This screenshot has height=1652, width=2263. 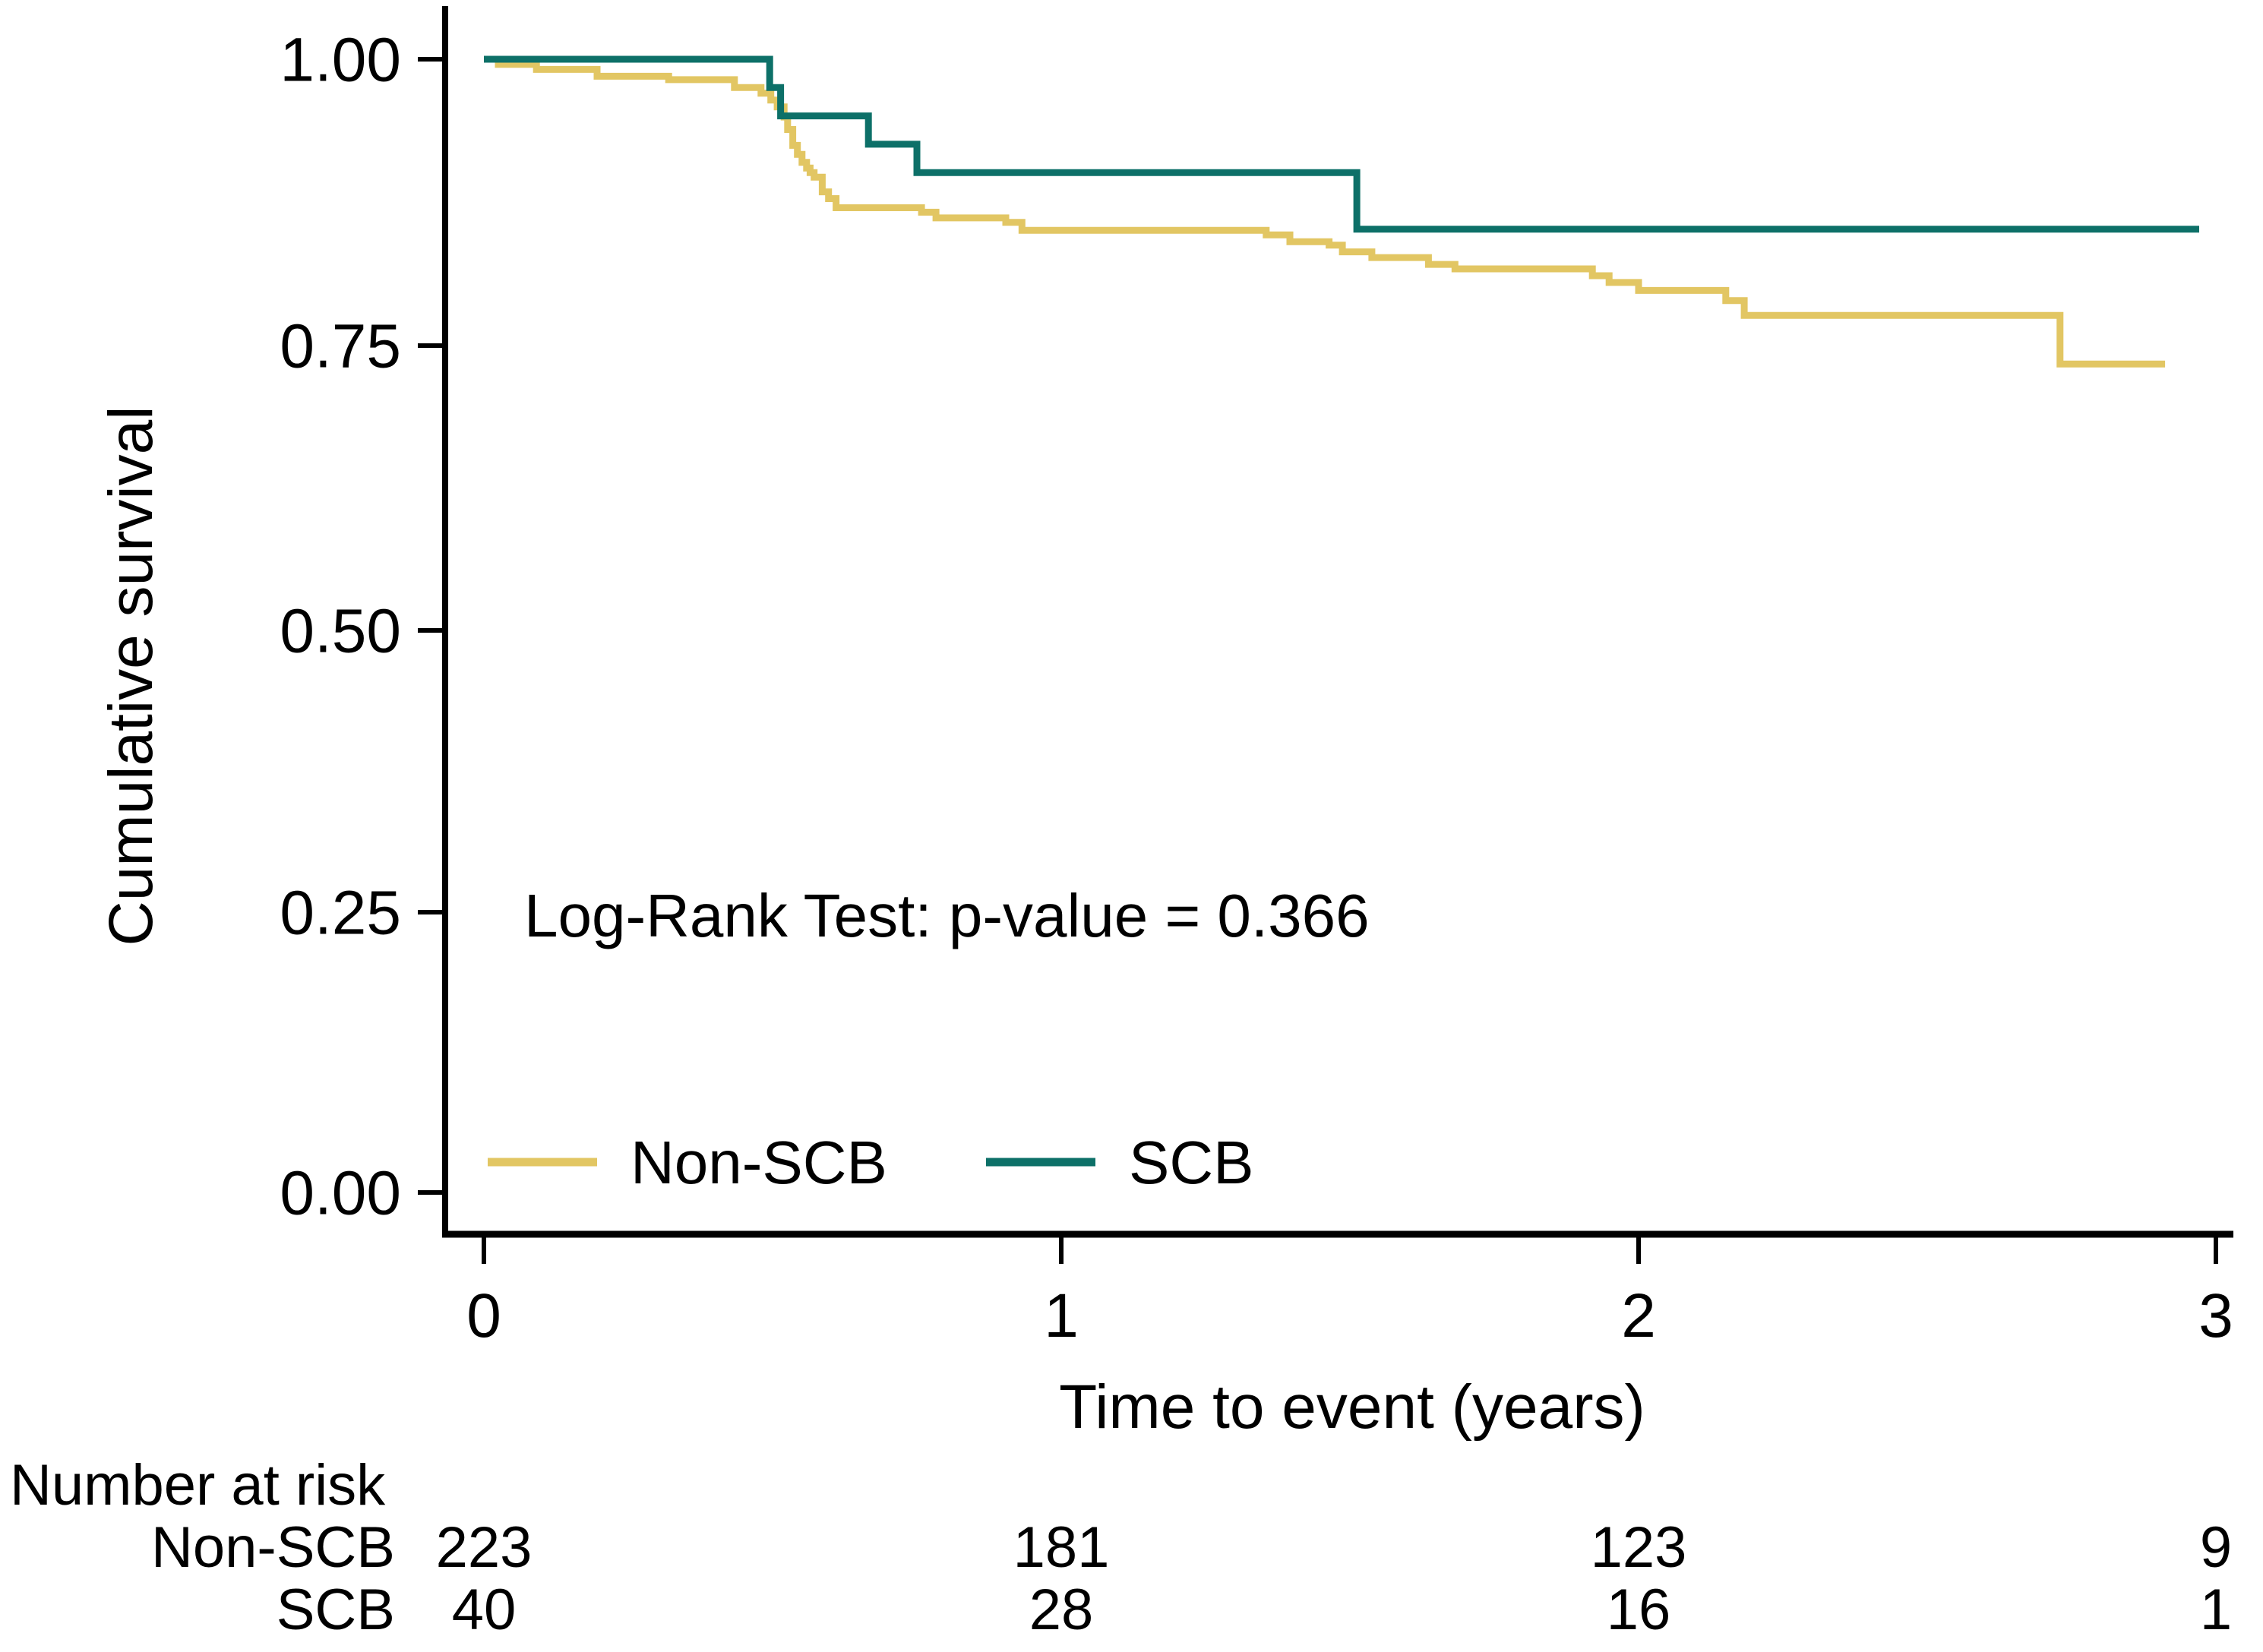 I want to click on risk-value: 16, so click(x=1639, y=1610).